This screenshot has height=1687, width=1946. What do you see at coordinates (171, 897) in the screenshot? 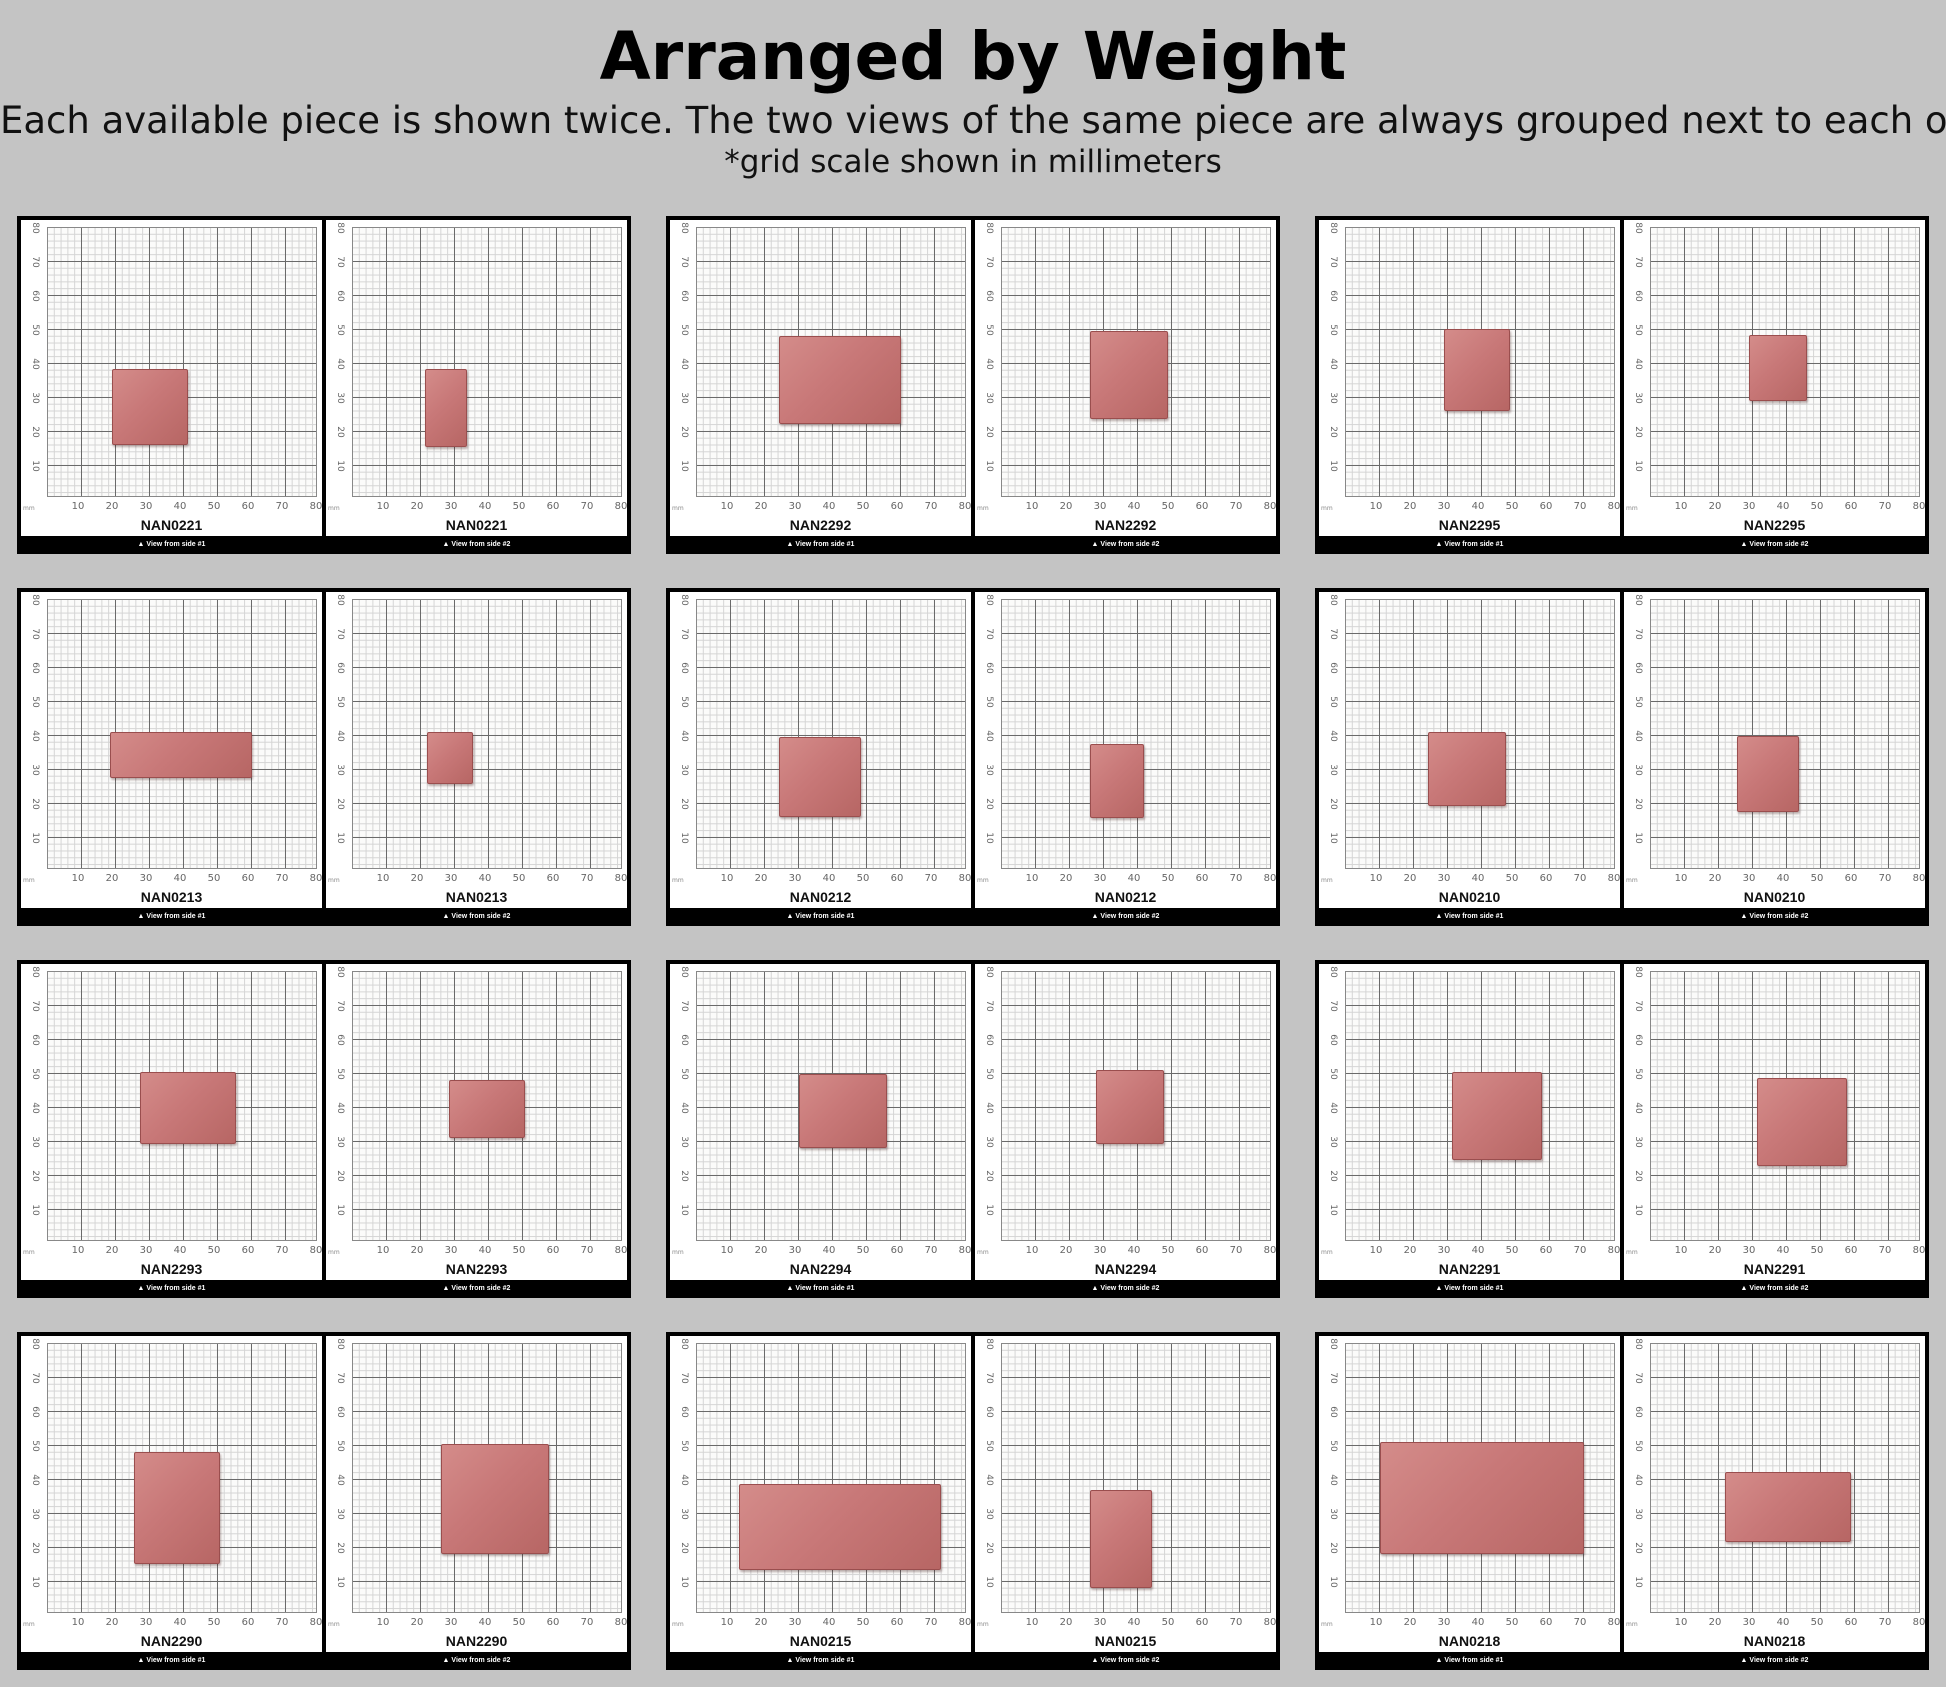
I see `piece-id-label: NAN0213` at bounding box center [171, 897].